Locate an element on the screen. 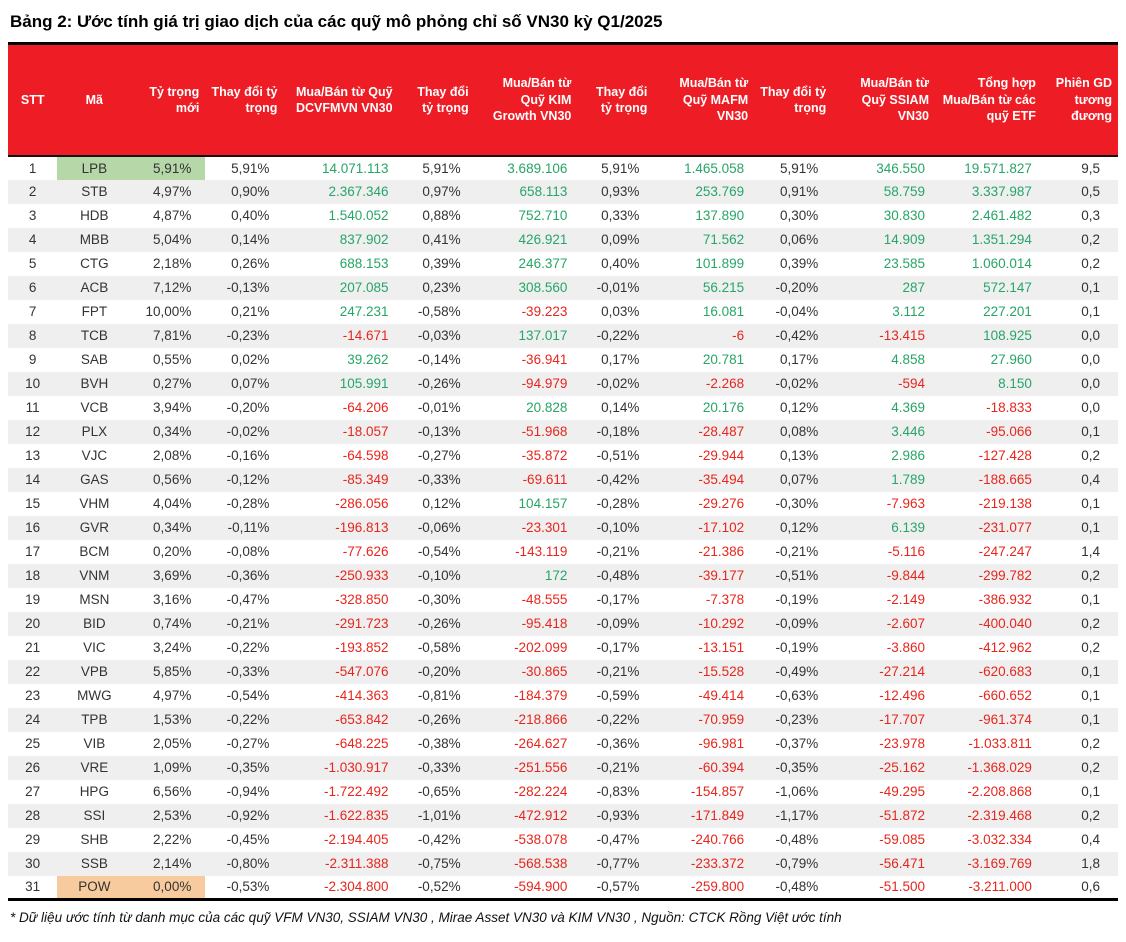 This screenshot has height=942, width=1126. cell-dcvfmvn: -77.626 is located at coordinates (365, 551).